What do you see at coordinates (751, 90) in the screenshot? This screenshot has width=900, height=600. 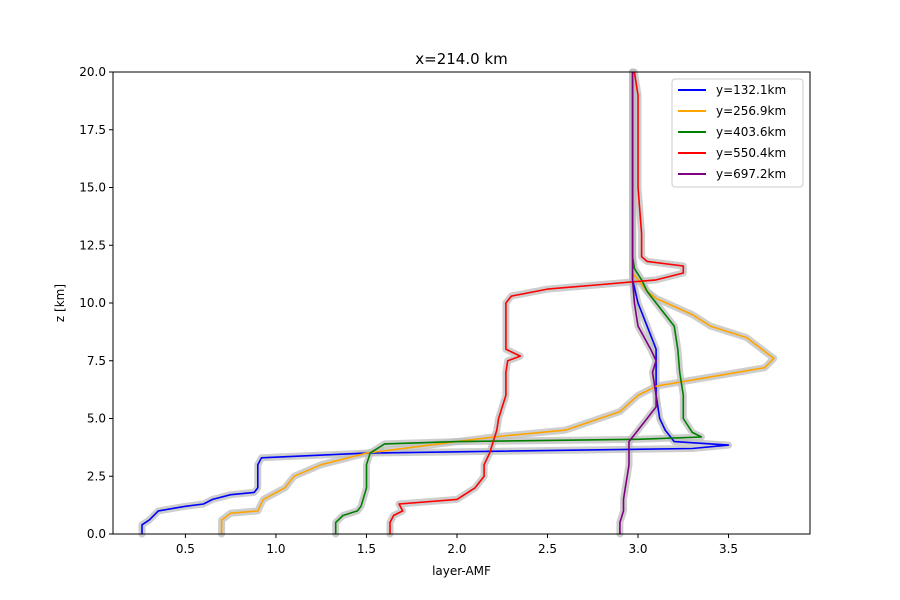 I see `legend-entry: y=132.1km` at bounding box center [751, 90].